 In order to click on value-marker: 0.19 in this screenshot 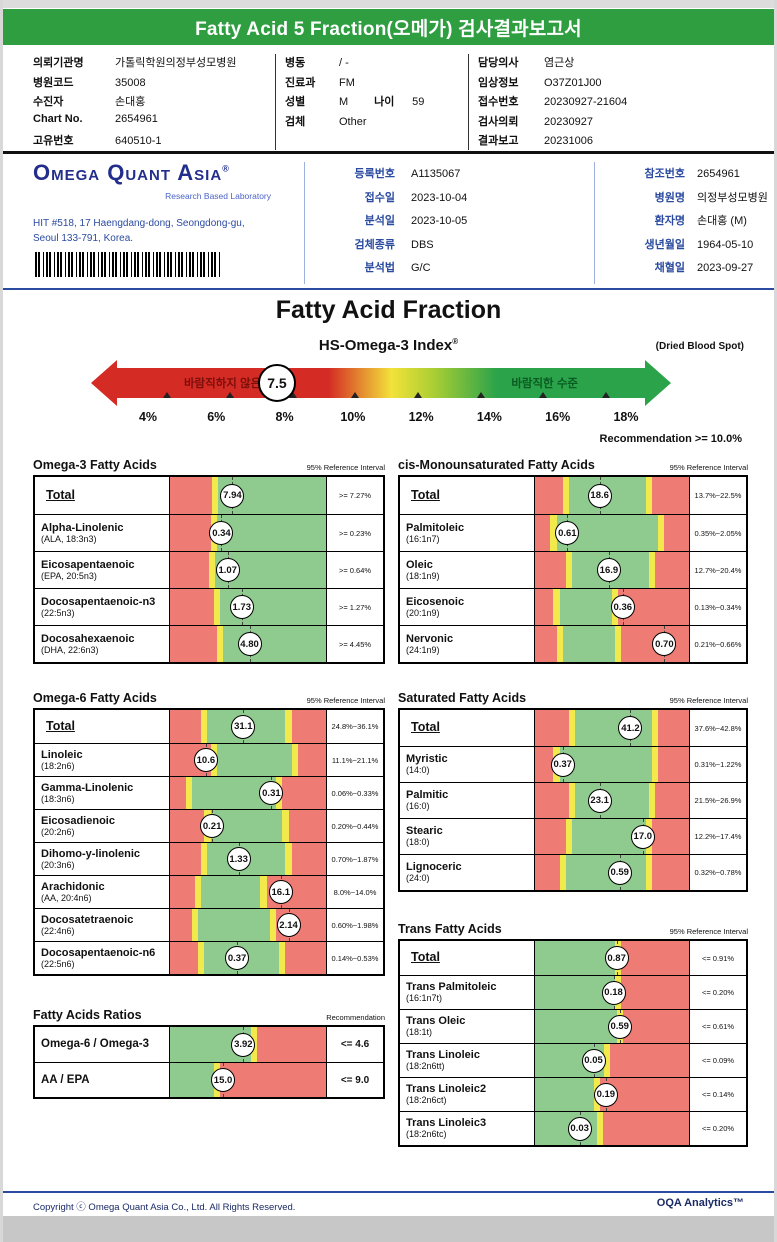, I will do `click(605, 1094)`.